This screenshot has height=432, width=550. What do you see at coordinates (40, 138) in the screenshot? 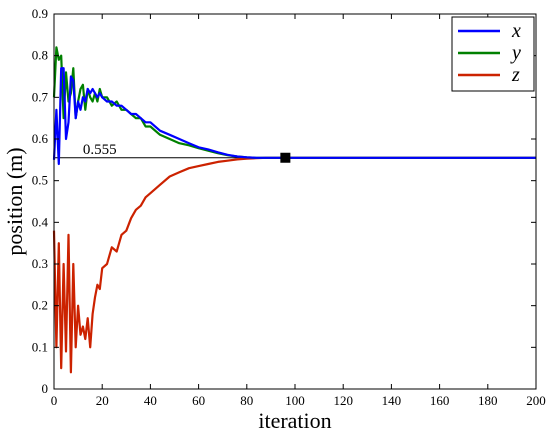
I see `y-tick-label: 0.6` at bounding box center [40, 138].